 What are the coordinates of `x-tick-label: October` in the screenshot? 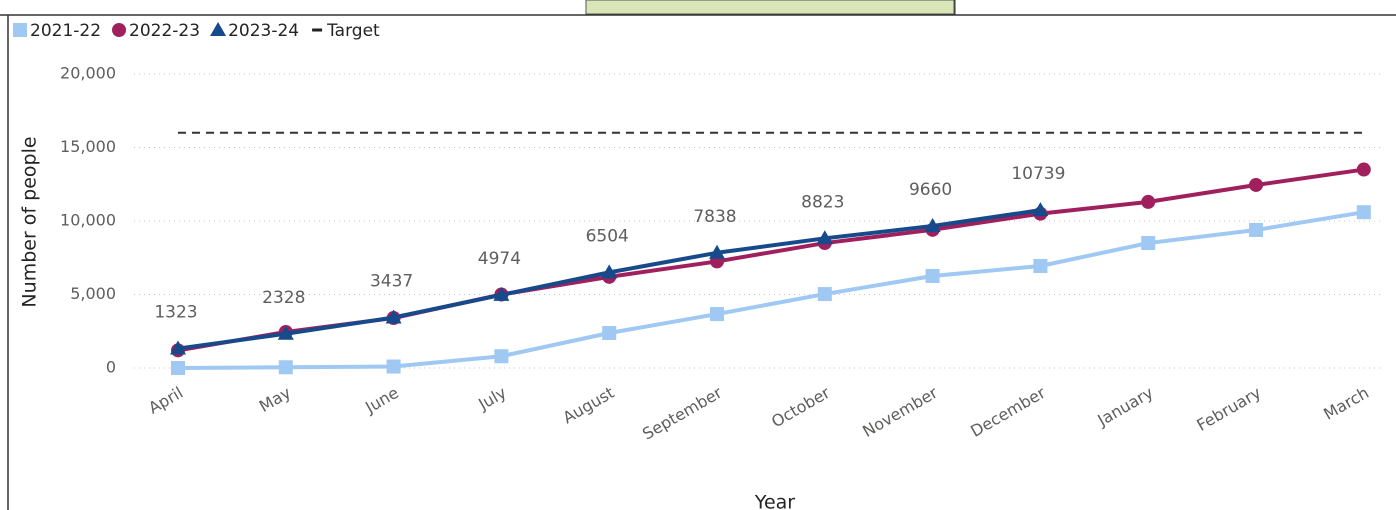 It's located at (800, 407).